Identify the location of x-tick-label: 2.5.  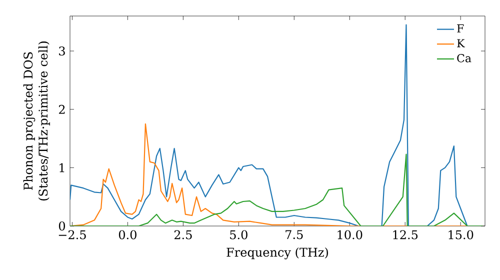
(183, 235).